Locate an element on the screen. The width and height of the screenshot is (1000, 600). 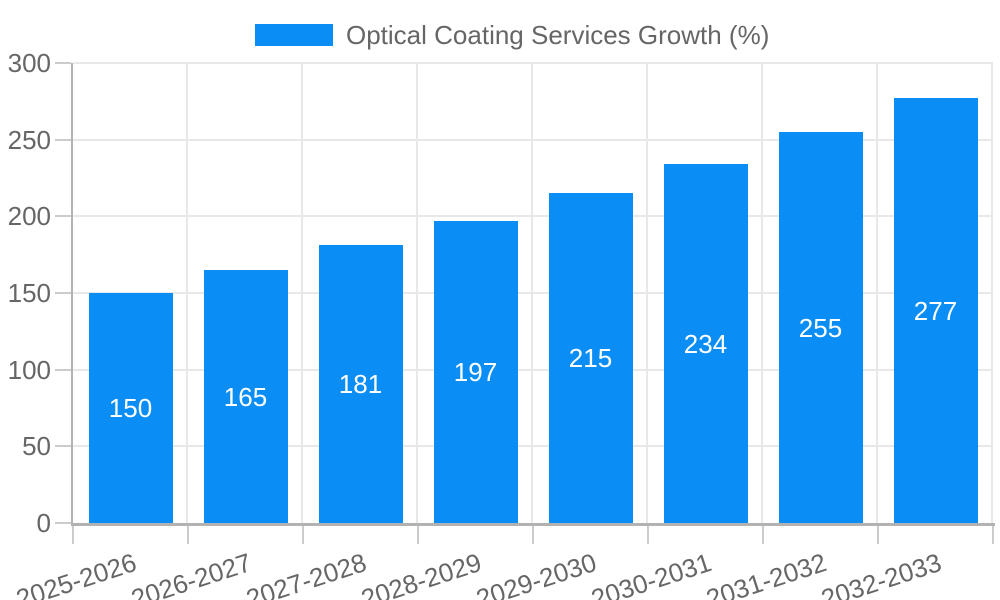
x-axis-tick-label: 2030-2031 is located at coordinates (650, 573).